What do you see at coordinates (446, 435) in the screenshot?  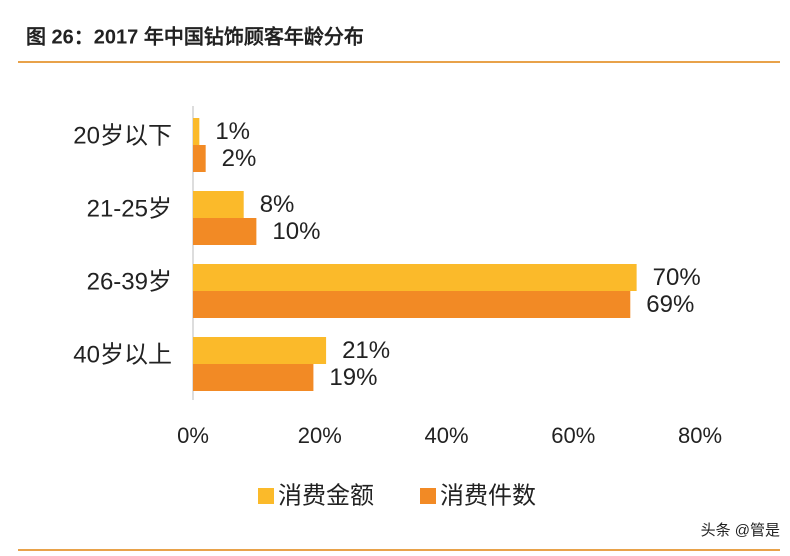 I see `x-tick-label: 40%` at bounding box center [446, 435].